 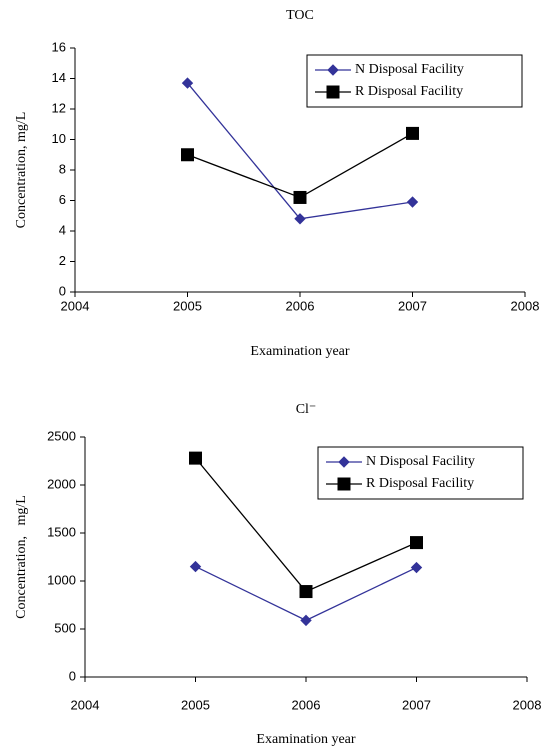 I want to click on y-tick-label: 2500, so click(x=61, y=435).